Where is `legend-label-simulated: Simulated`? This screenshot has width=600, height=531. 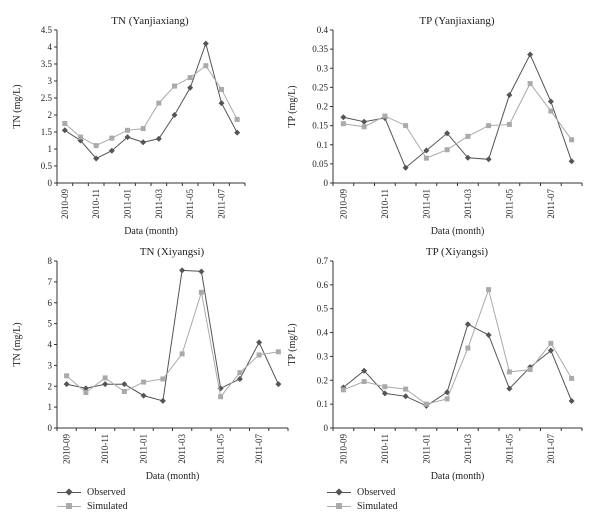 legend-label-simulated: Simulated is located at coordinates (377, 506).